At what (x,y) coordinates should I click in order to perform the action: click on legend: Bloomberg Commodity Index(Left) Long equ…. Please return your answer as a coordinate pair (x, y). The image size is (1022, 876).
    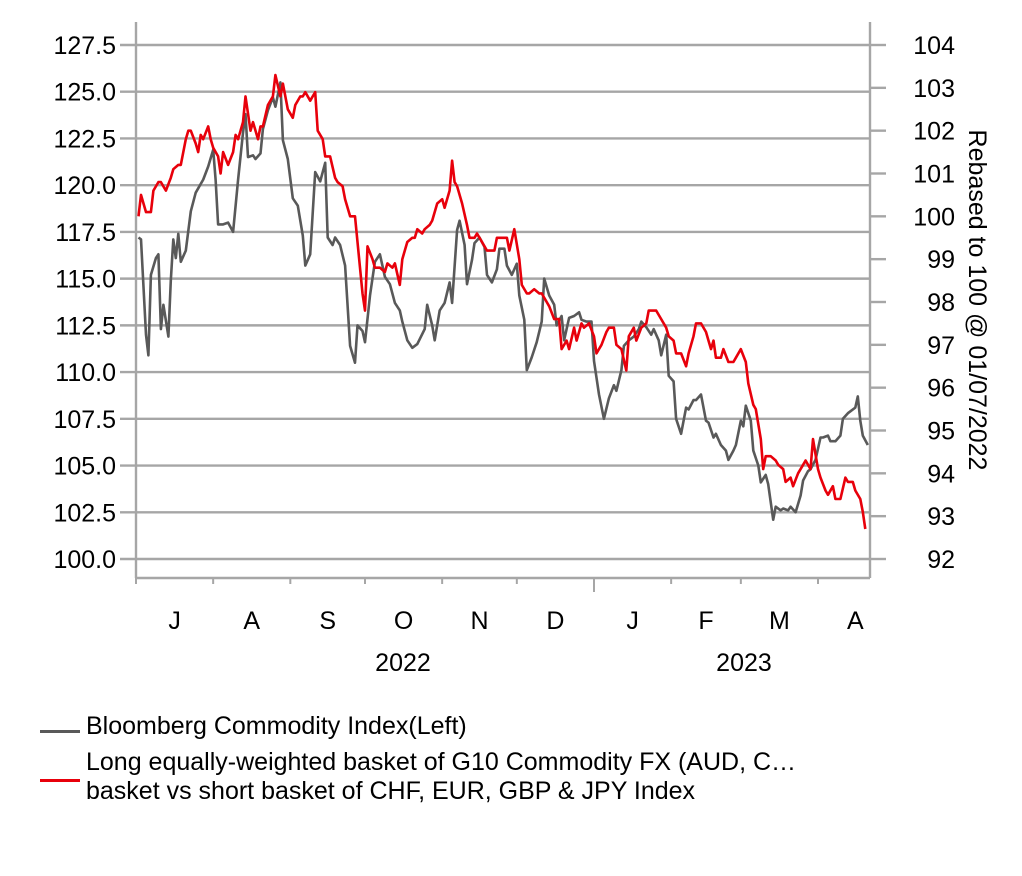
    Looking at the image, I should click on (530, 759).